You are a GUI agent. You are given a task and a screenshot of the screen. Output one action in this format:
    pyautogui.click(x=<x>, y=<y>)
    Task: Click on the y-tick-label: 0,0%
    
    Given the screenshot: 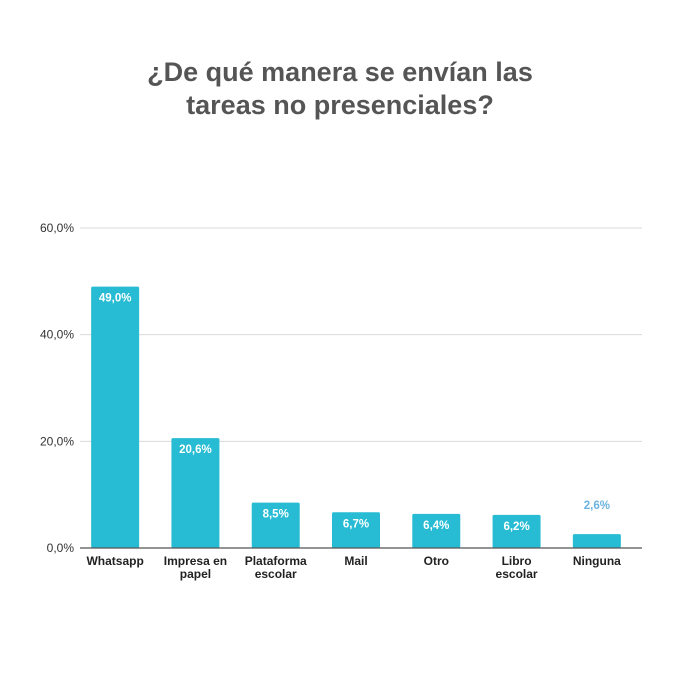 What is the action you would take?
    pyautogui.click(x=61, y=548)
    